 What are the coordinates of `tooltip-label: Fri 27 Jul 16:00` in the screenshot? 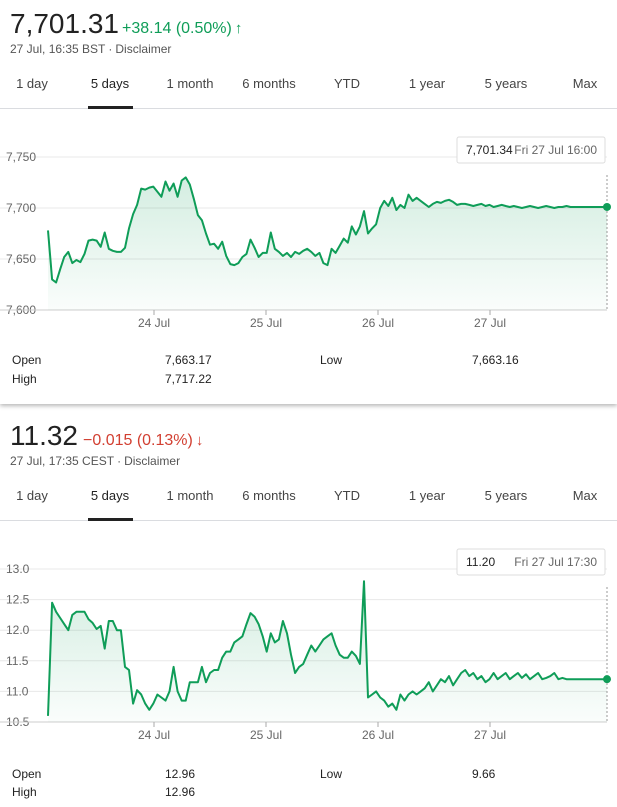 It's located at (555, 150).